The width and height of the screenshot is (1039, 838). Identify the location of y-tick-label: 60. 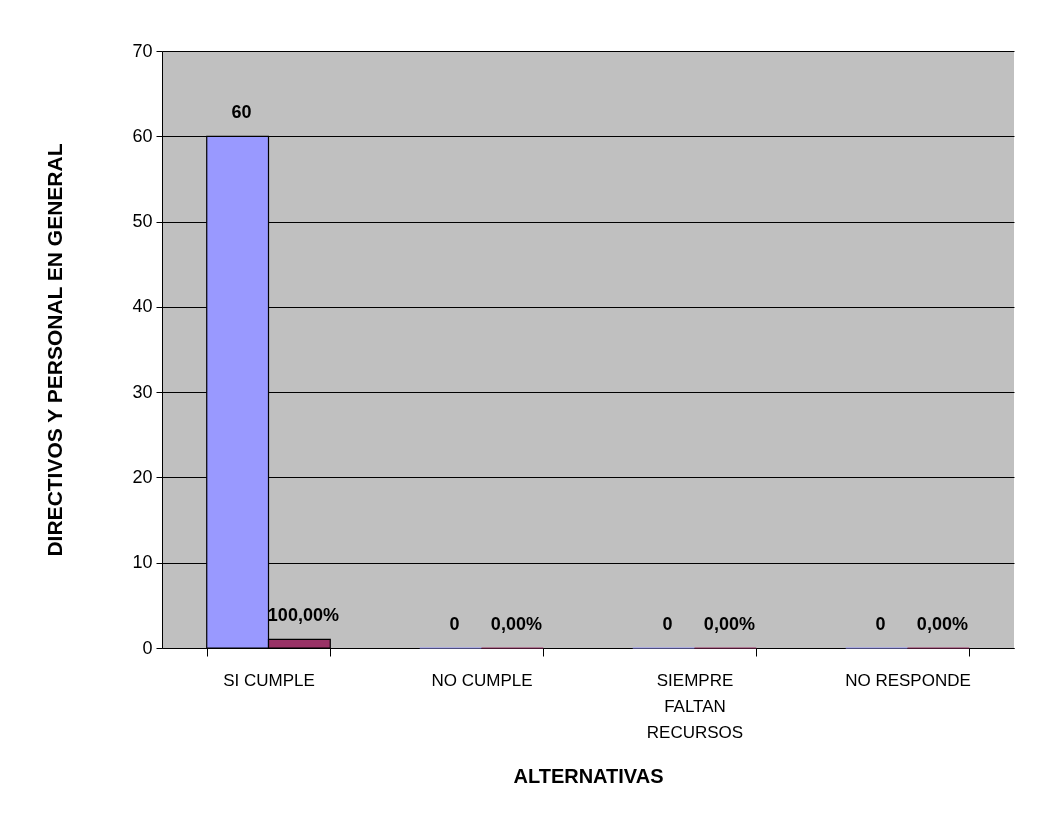
(142, 135).